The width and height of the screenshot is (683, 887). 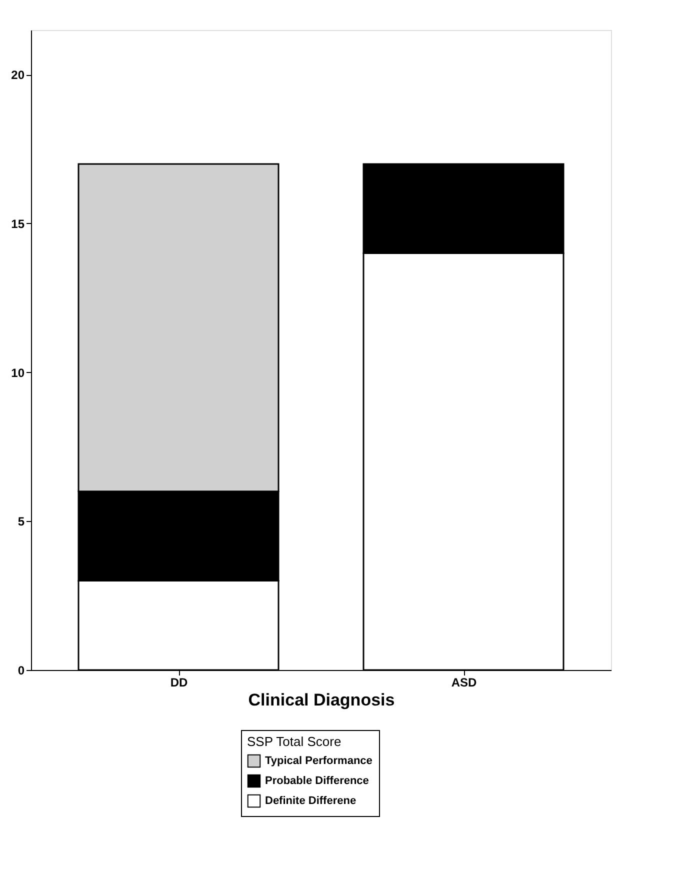 What do you see at coordinates (18, 75) in the screenshot?
I see `y-tick-label: 20` at bounding box center [18, 75].